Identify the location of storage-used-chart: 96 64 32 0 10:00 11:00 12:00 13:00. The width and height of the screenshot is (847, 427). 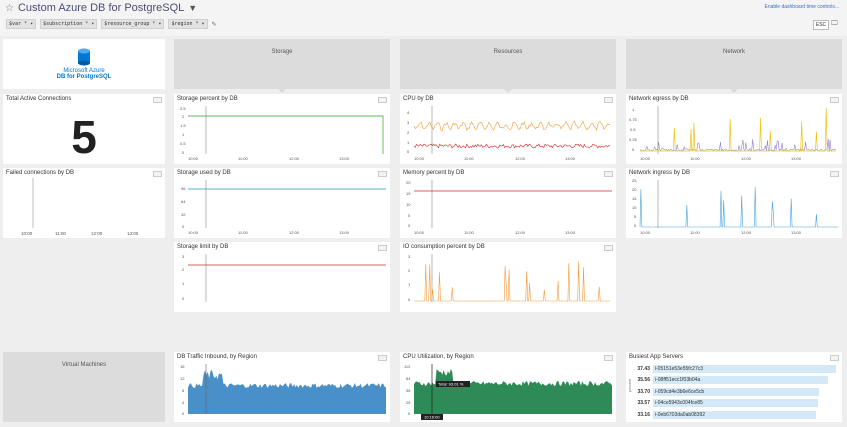
(283, 207).